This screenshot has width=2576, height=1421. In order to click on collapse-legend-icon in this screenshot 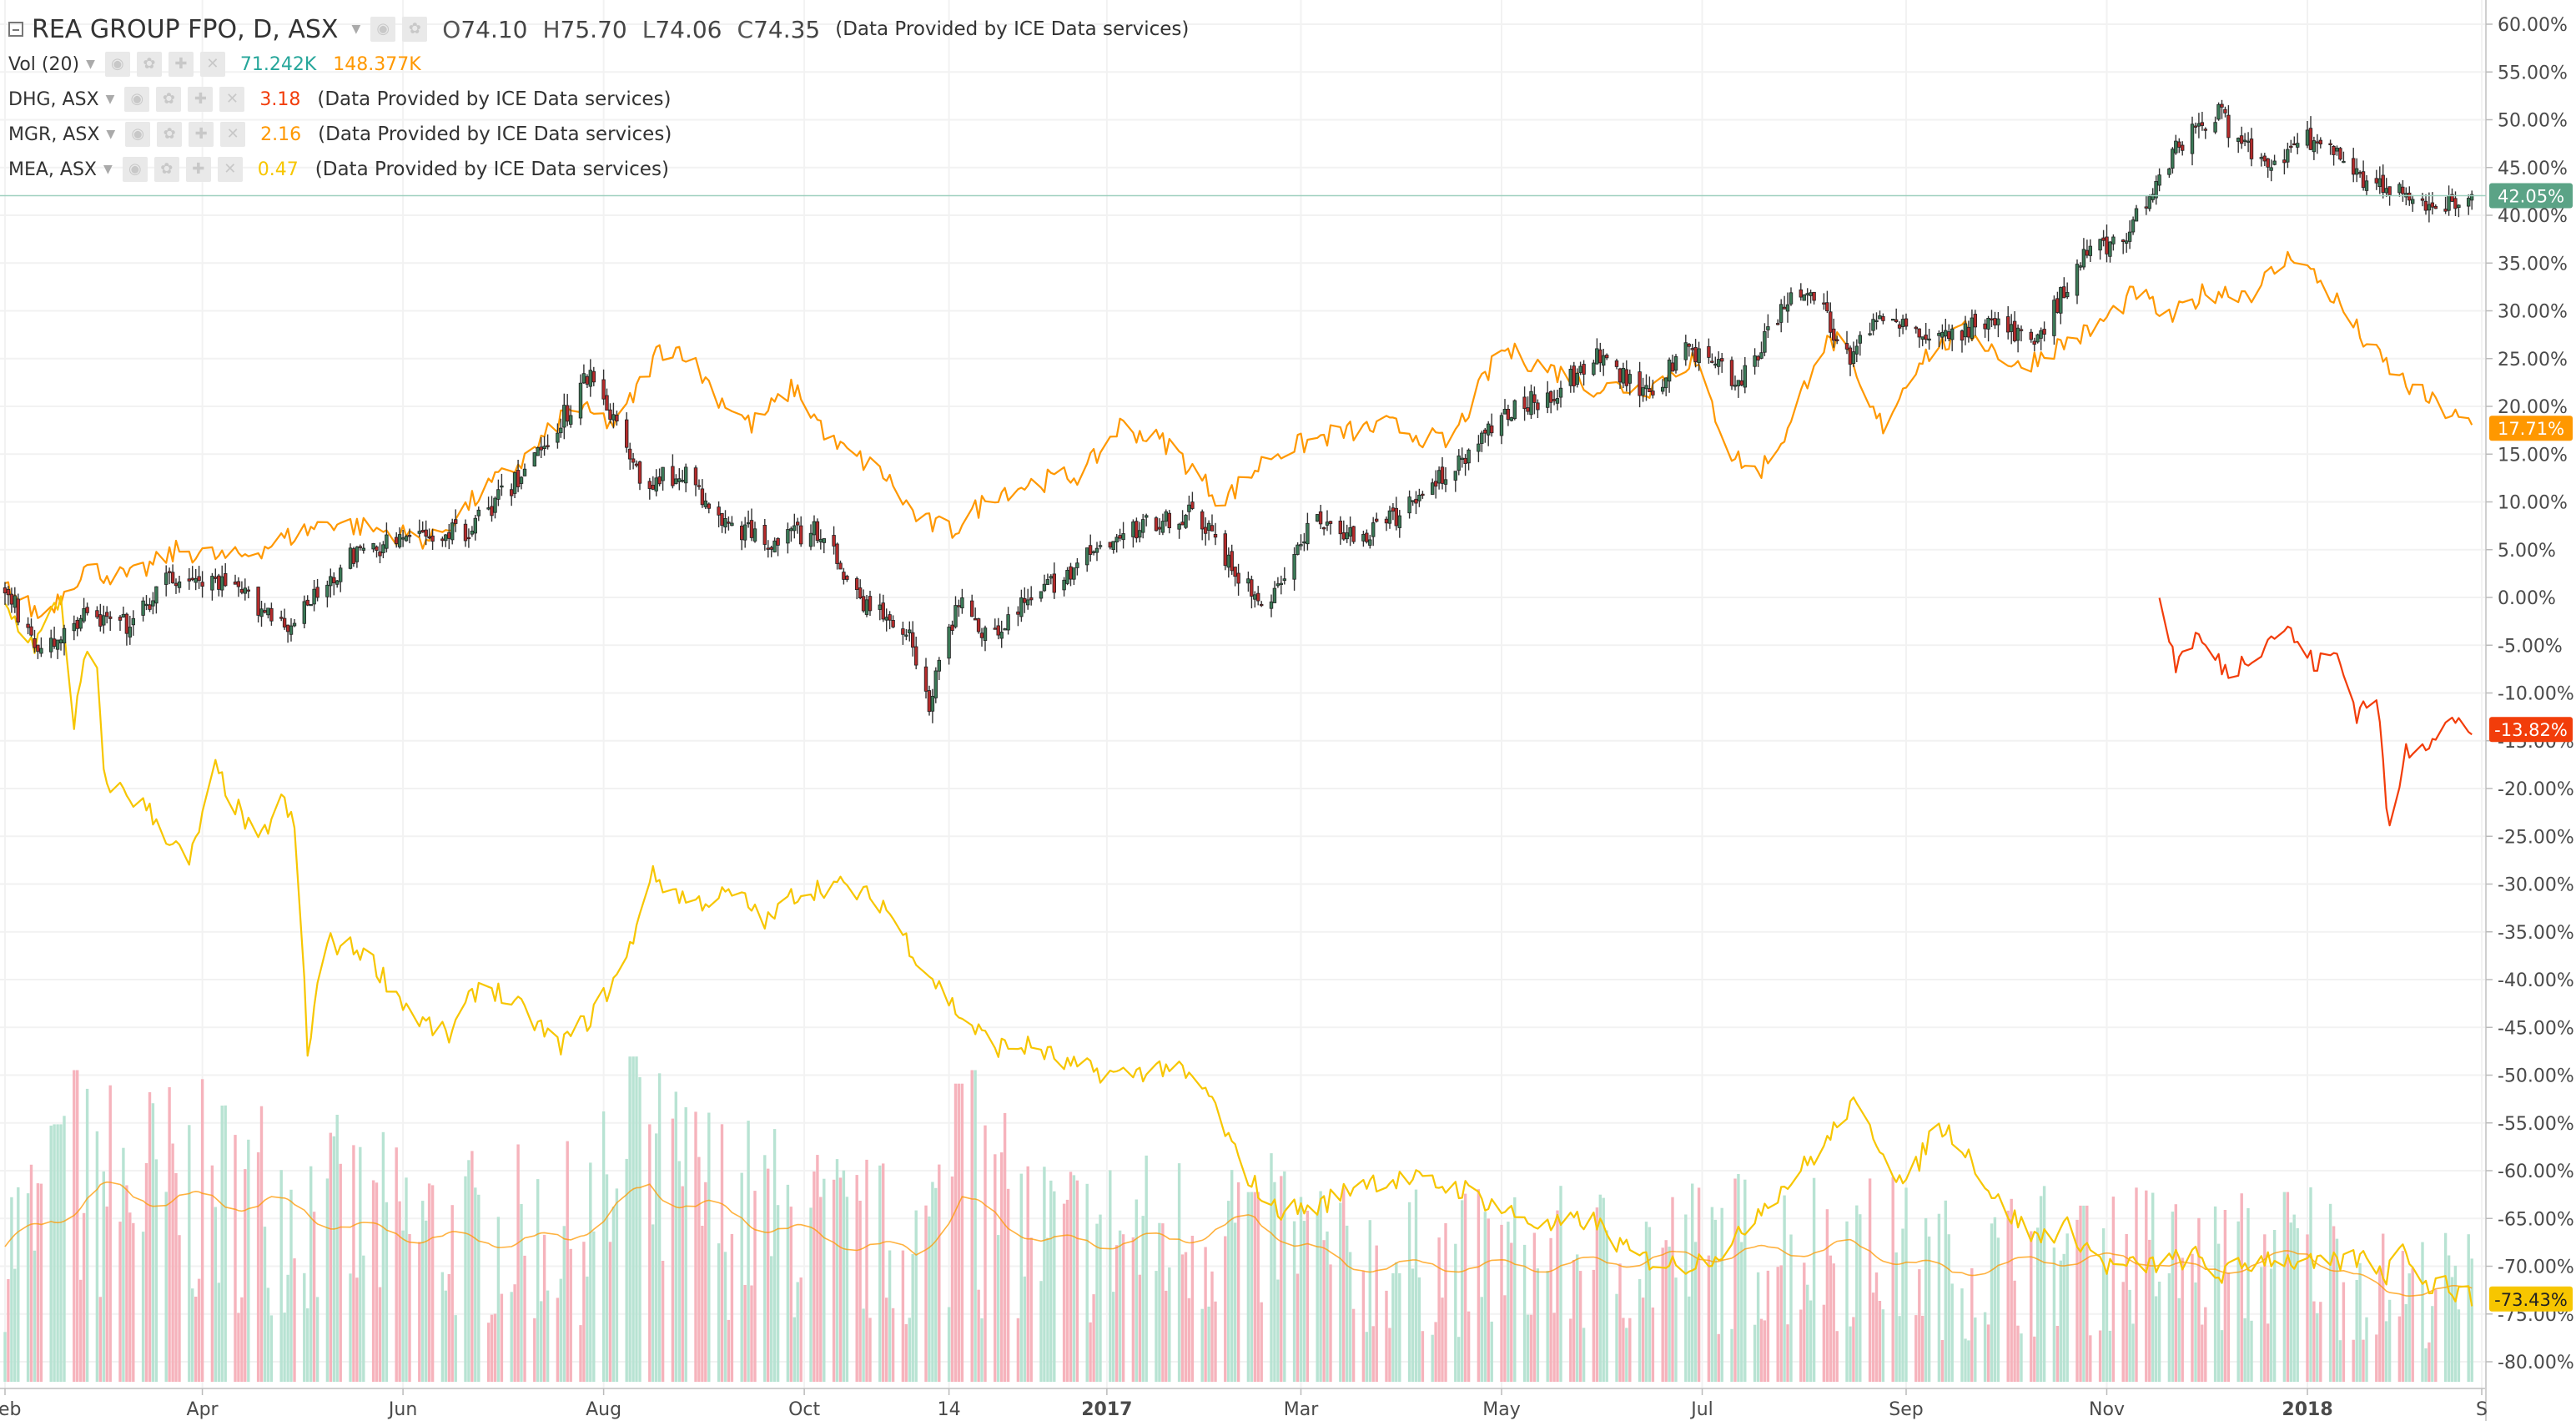, I will do `click(15, 30)`.